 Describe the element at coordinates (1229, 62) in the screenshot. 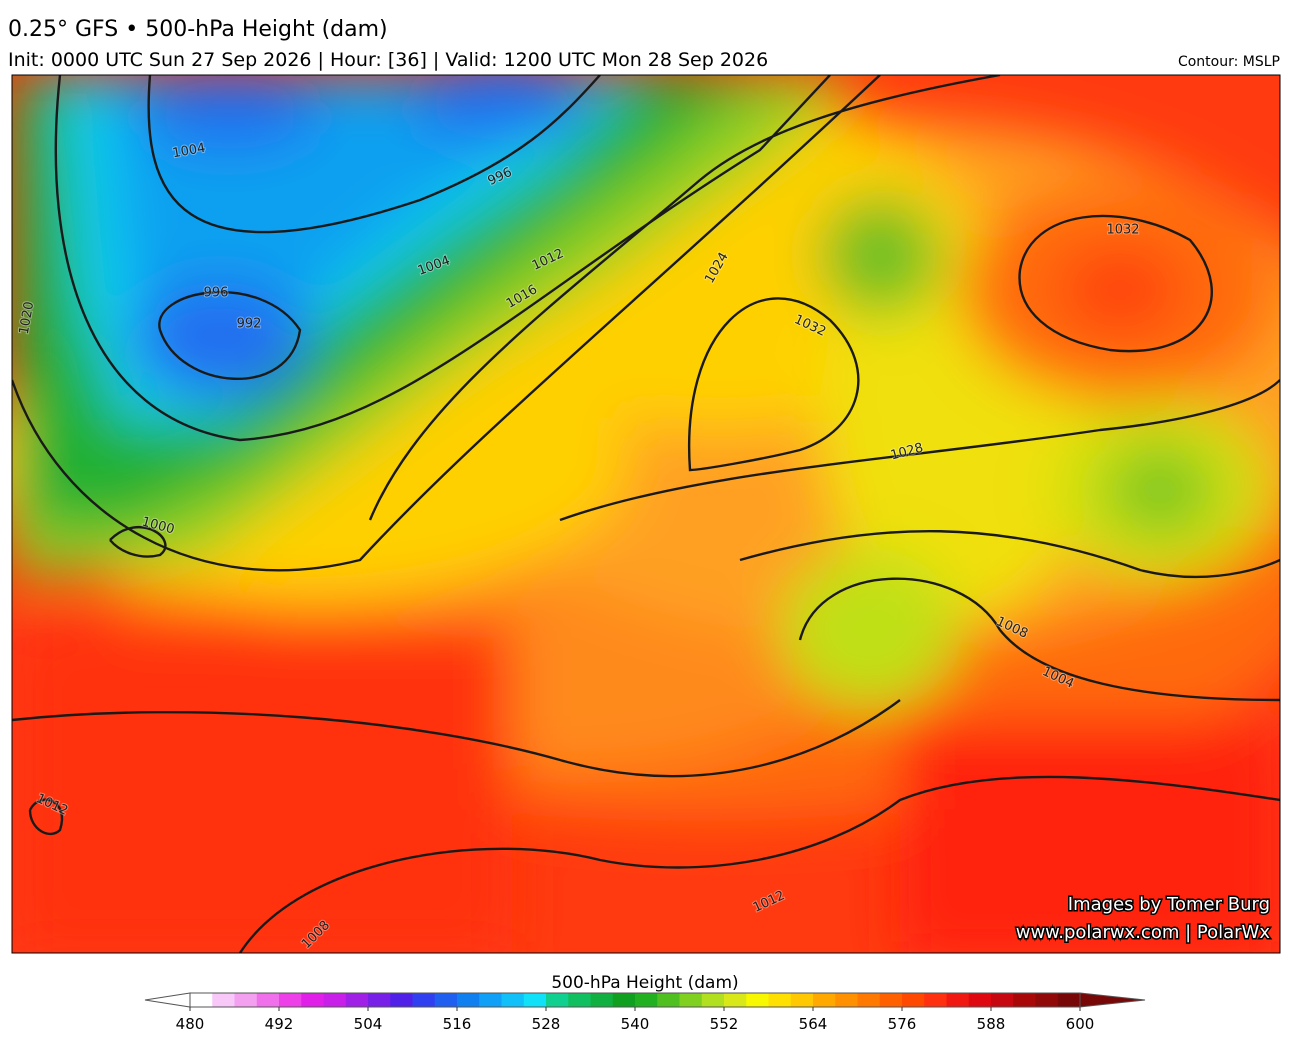

I see `contour-note: Contour: MSLP` at that location.